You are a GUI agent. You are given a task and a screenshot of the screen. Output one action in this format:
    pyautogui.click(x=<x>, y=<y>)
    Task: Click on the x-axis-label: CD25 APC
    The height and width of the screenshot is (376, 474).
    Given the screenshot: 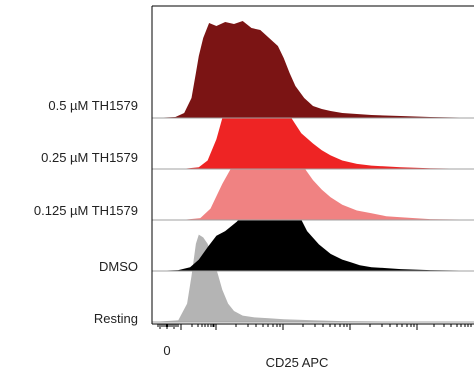 What is the action you would take?
    pyautogui.click(x=297, y=362)
    